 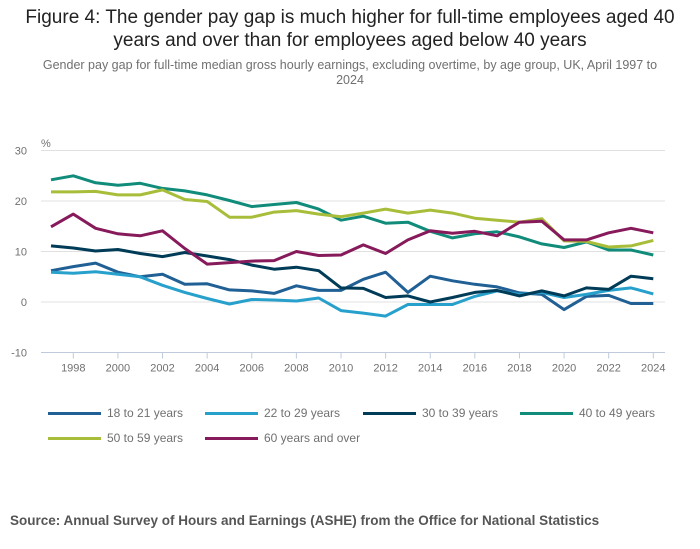 What do you see at coordinates (24, 303) in the screenshot?
I see `y-tick-label: 0` at bounding box center [24, 303].